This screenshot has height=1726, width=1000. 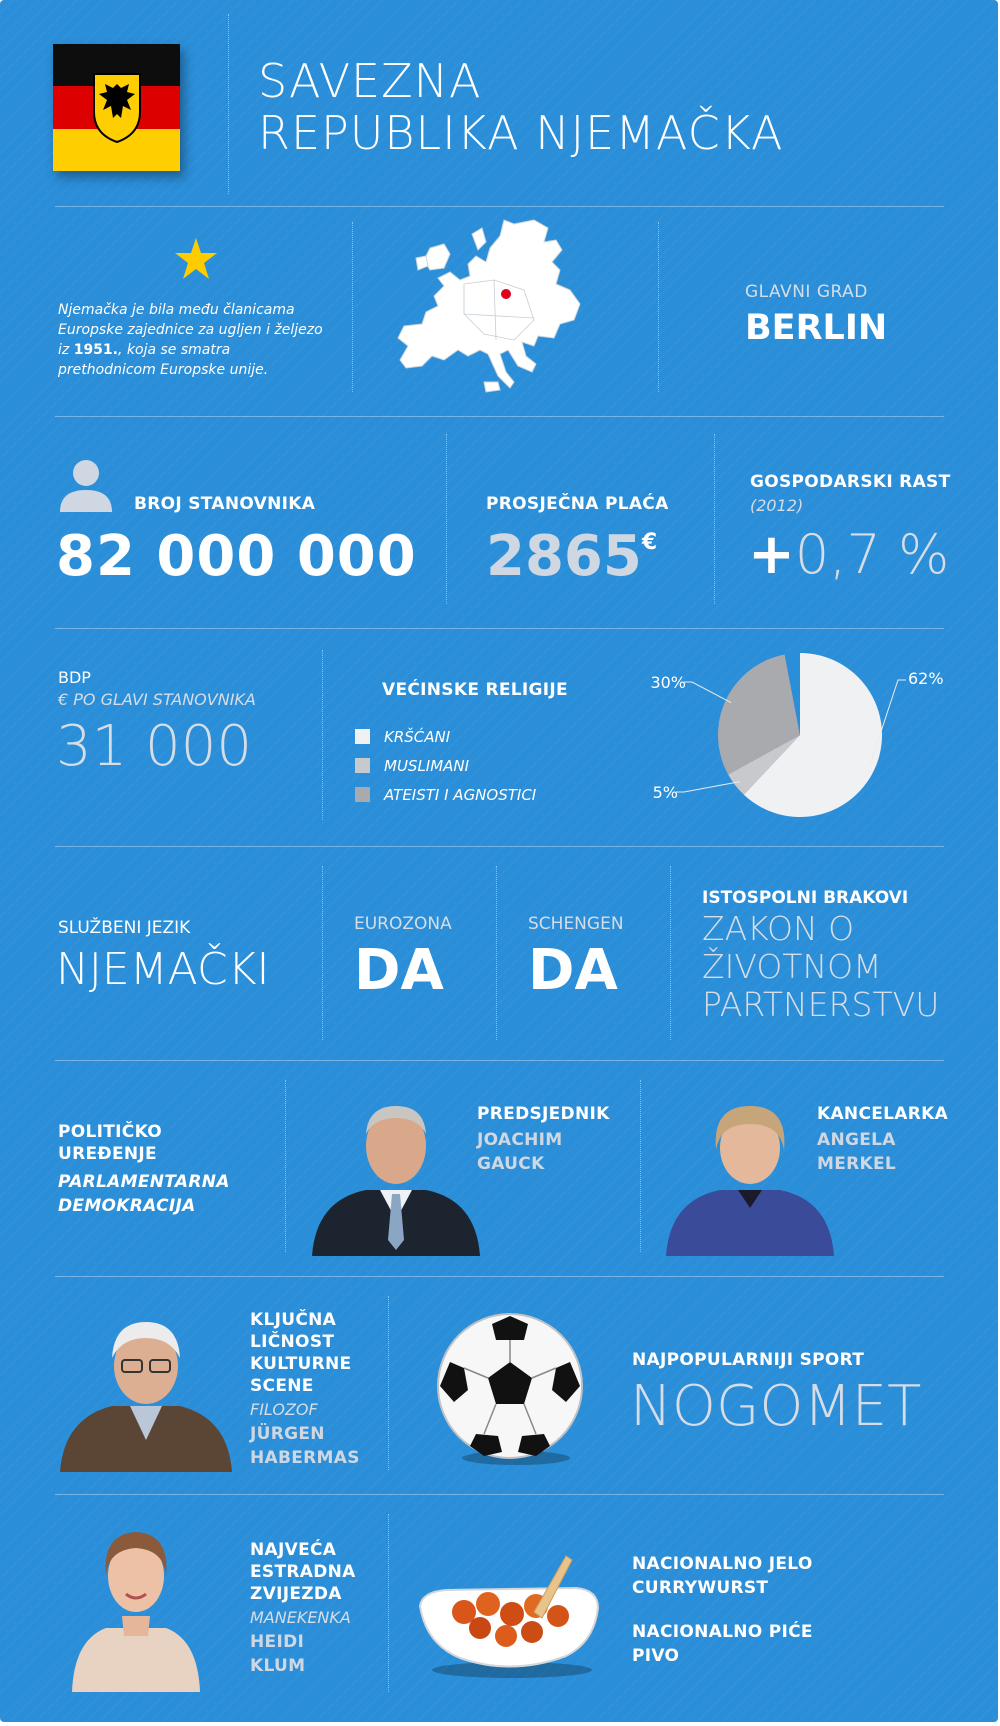 What do you see at coordinates (656, 1656) in the screenshot?
I see `drink-value: PIVO` at bounding box center [656, 1656].